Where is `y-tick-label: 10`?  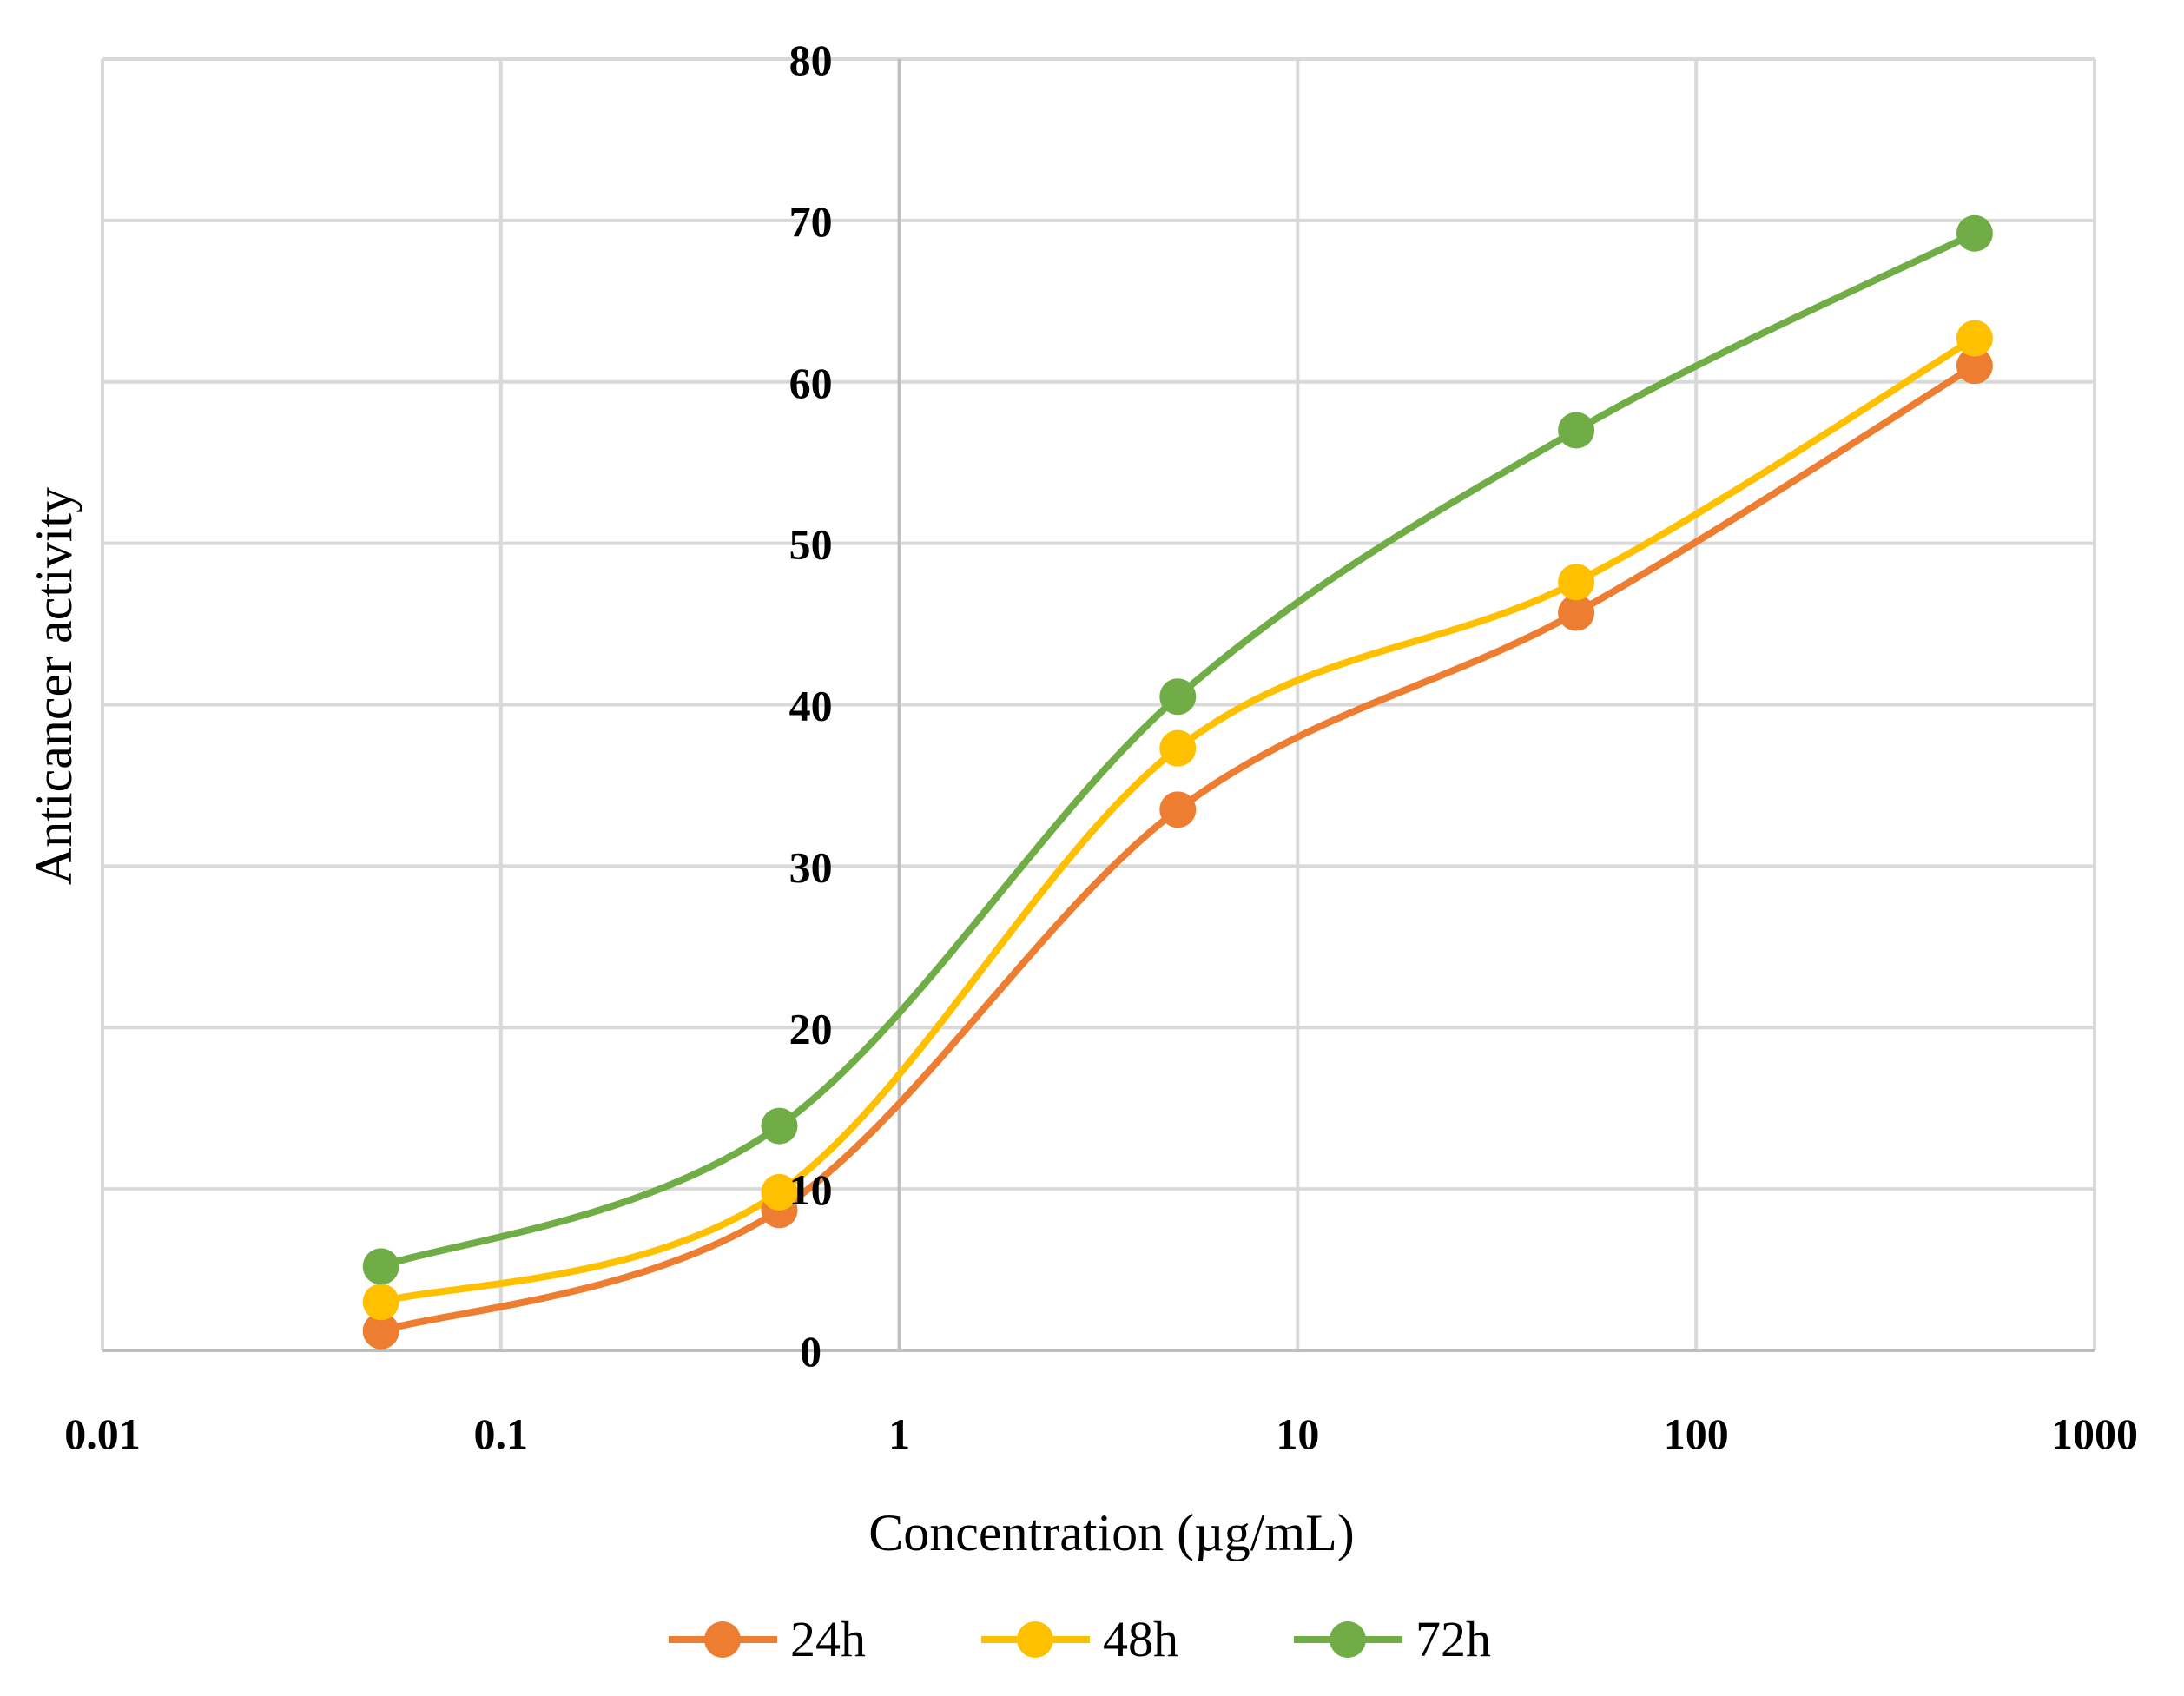 y-tick-label: 10 is located at coordinates (811, 1189).